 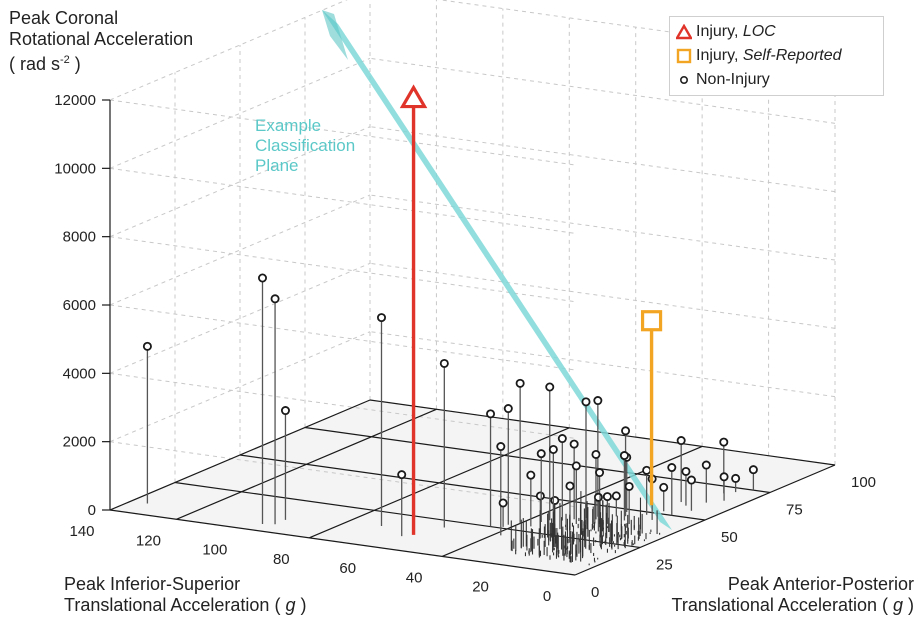 I want to click on x-axis-label-close: ), so click(x=908, y=605).